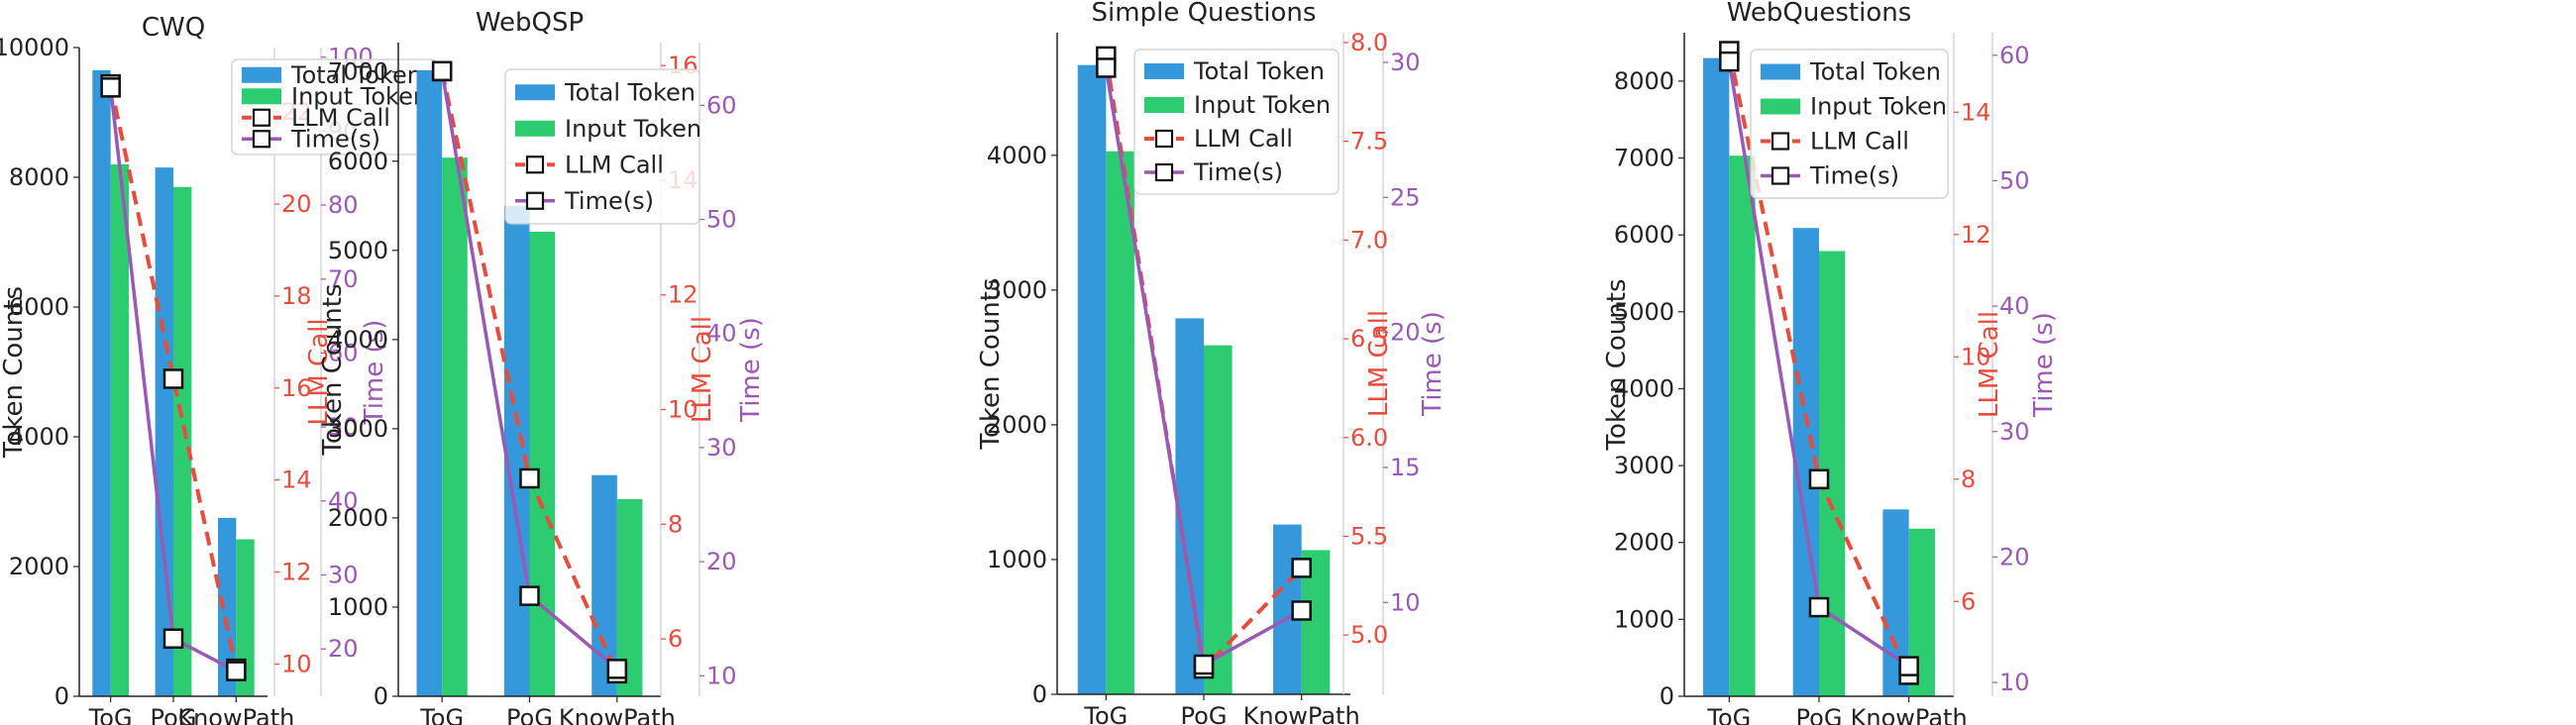  What do you see at coordinates (721, 105) in the screenshot?
I see `time-tick-label: 60` at bounding box center [721, 105].